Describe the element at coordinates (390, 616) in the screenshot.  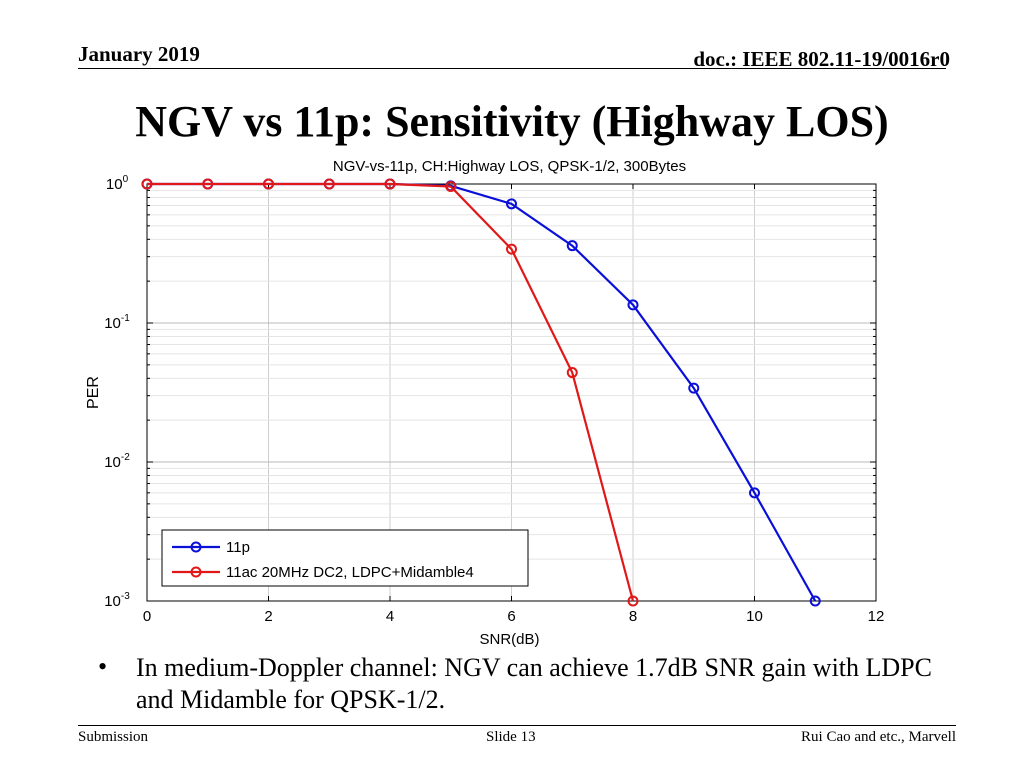
I see `x-tick-label: 4` at that location.